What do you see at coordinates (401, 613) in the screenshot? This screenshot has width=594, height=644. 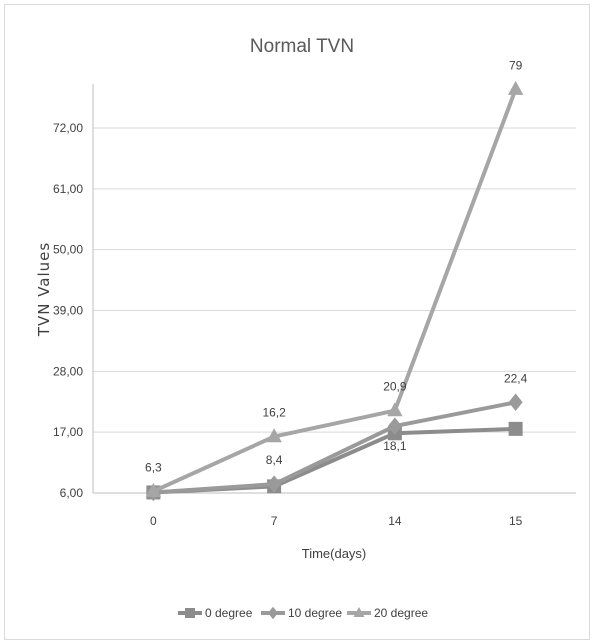 I see `legend-label: 20 degree` at bounding box center [401, 613].